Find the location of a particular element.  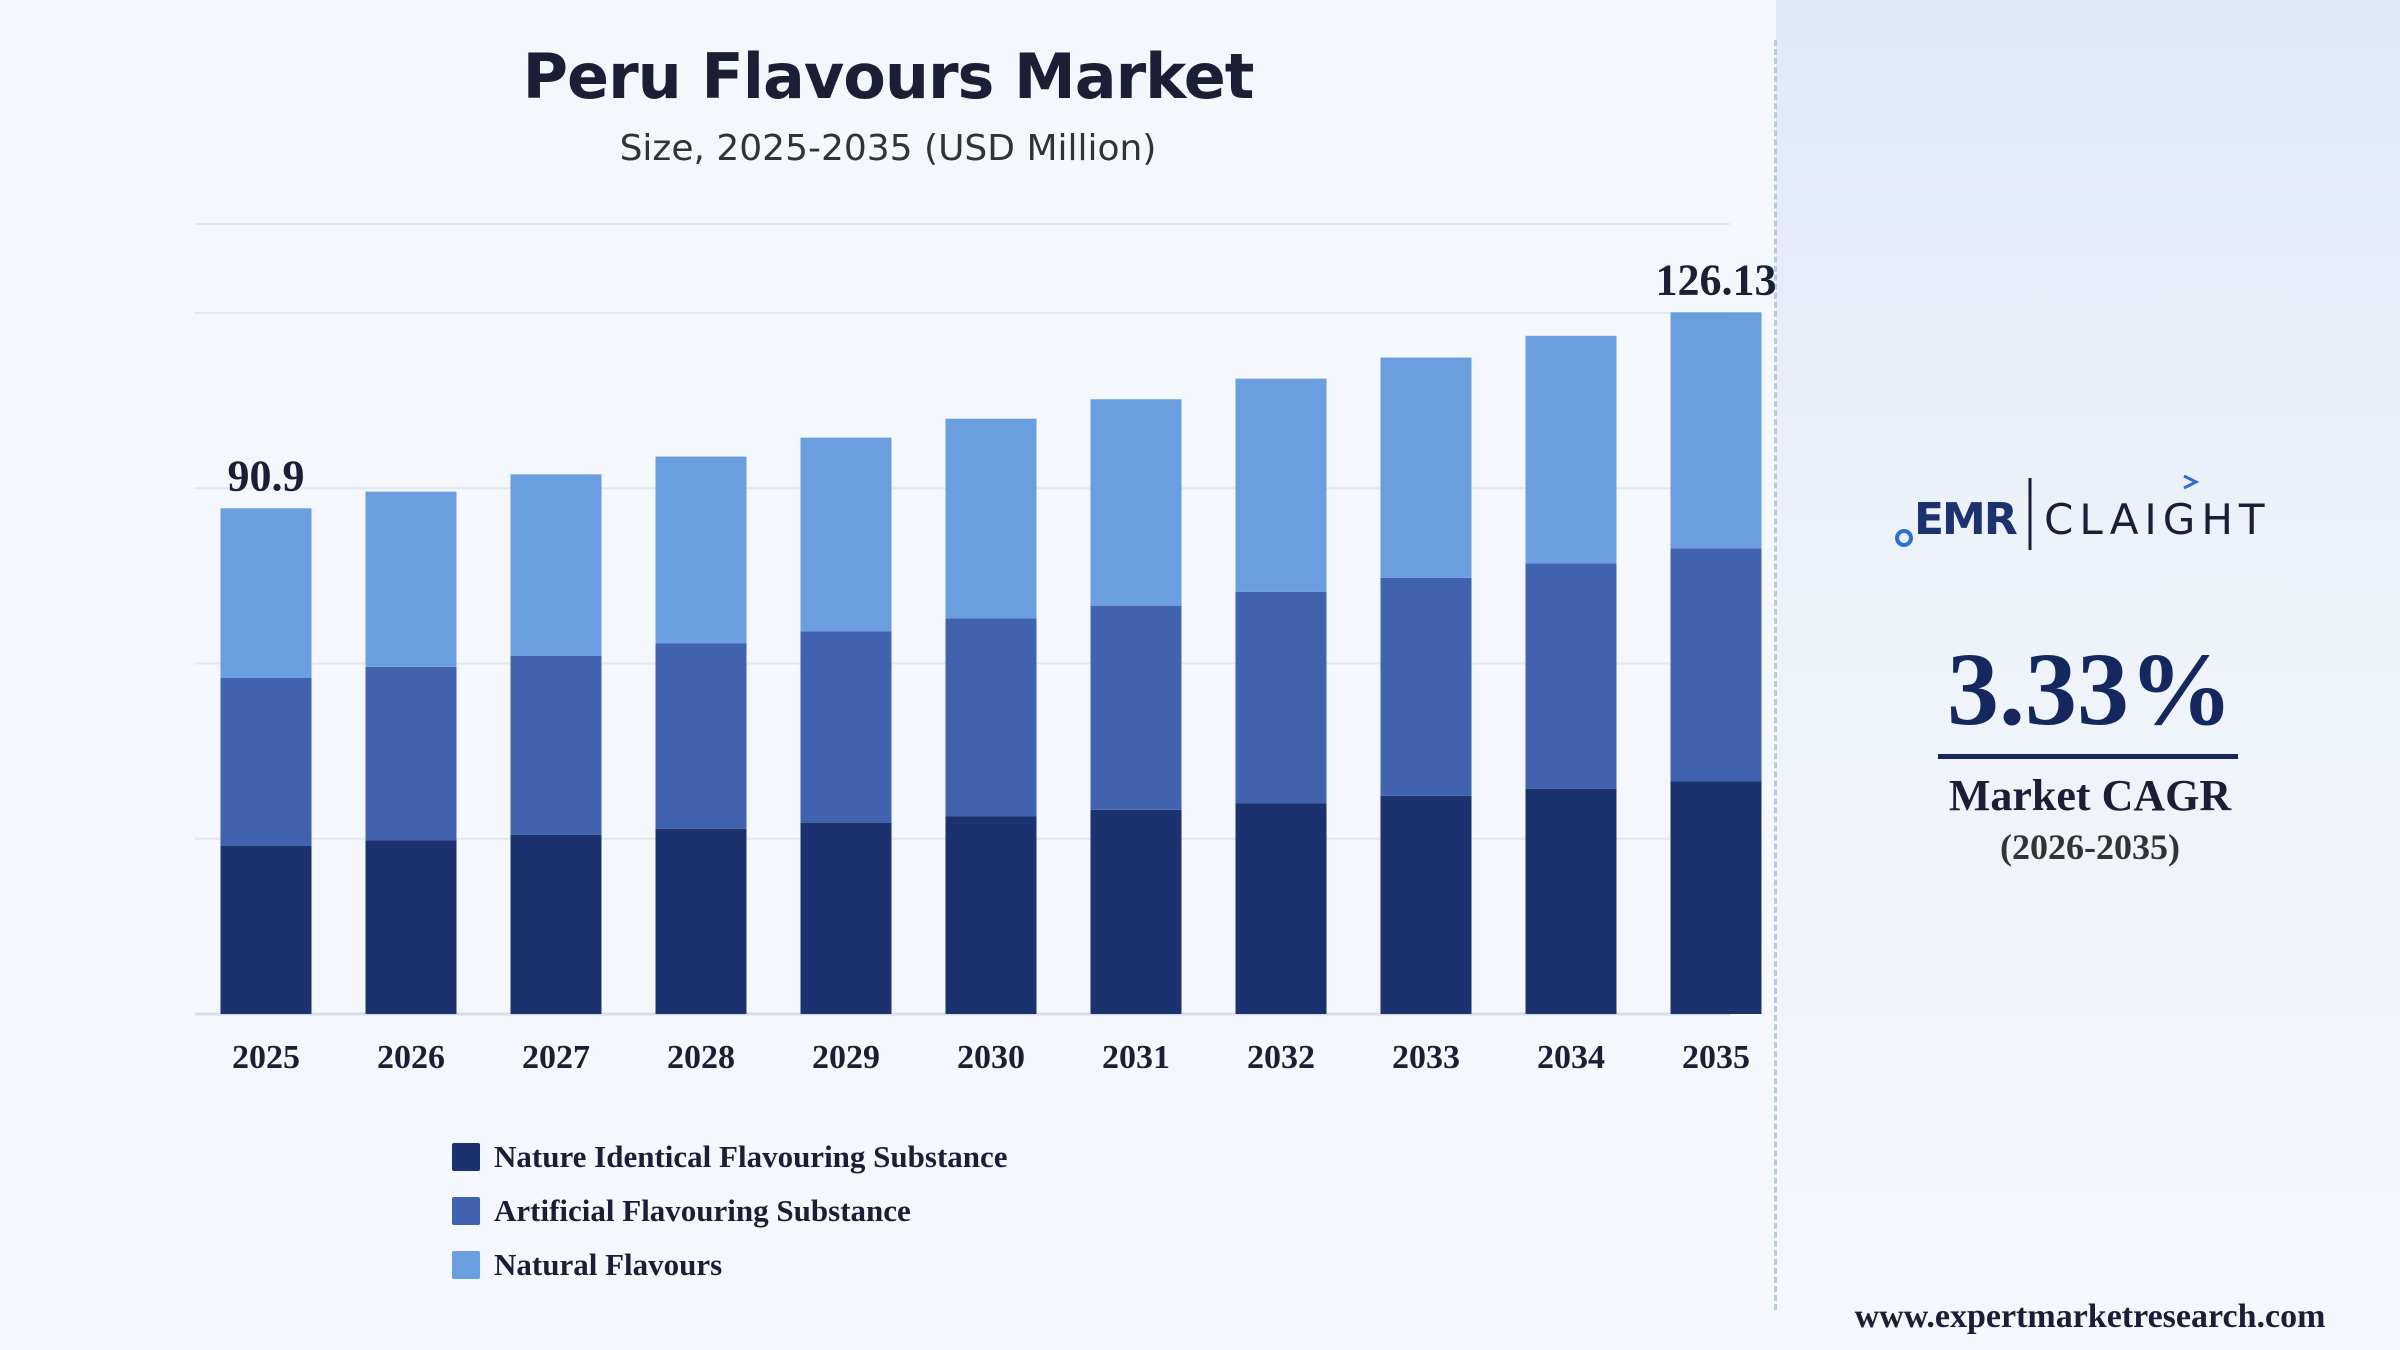

x-tick-label: 2034 is located at coordinates (1571, 1057).